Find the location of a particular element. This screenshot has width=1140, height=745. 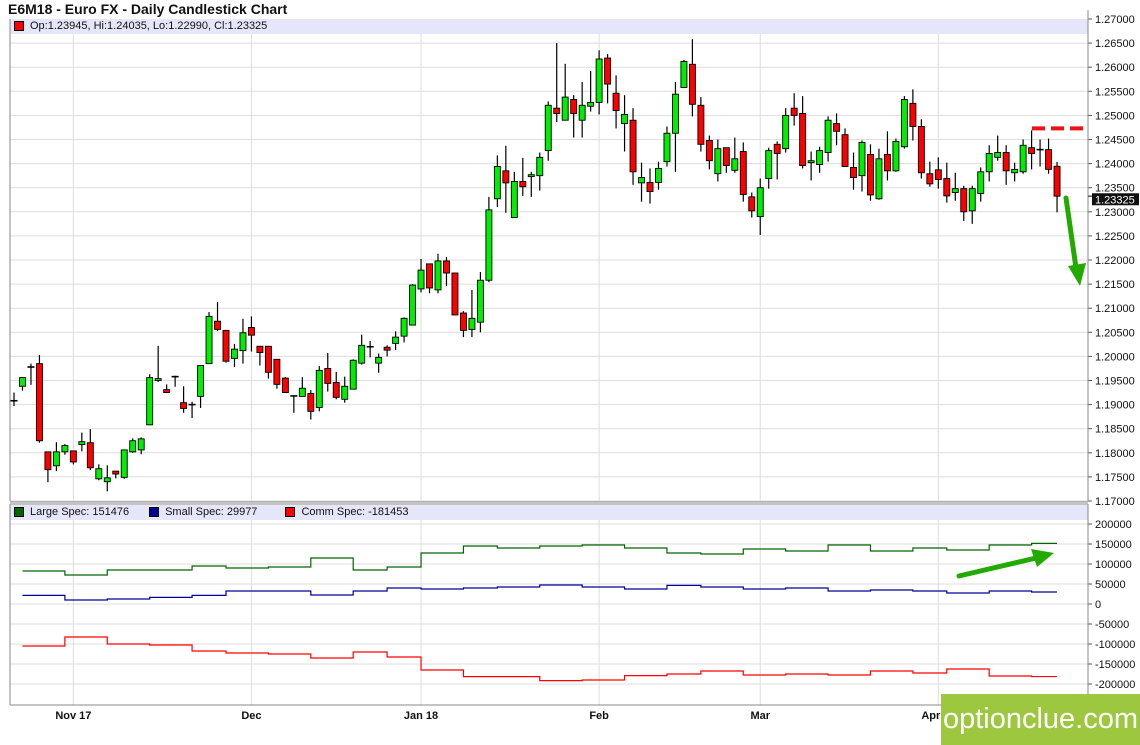

cot-tick-label: -200000 is located at coordinates (1115, 685).